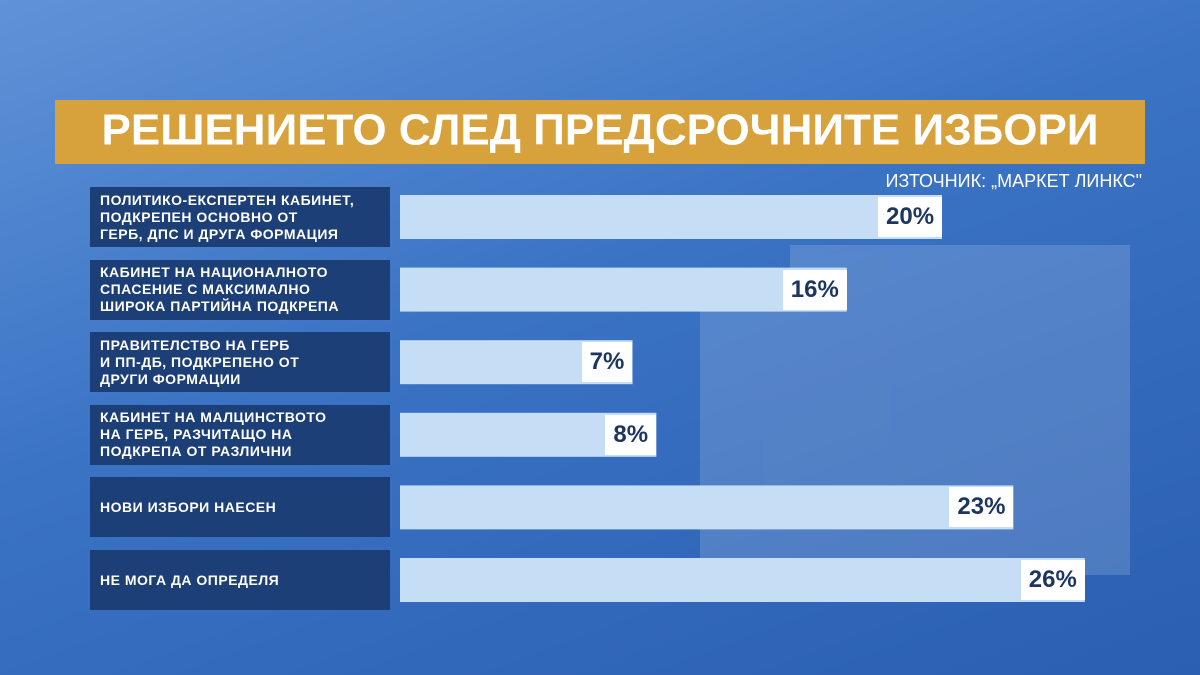  I want to click on value-label: 7%, so click(607, 362).